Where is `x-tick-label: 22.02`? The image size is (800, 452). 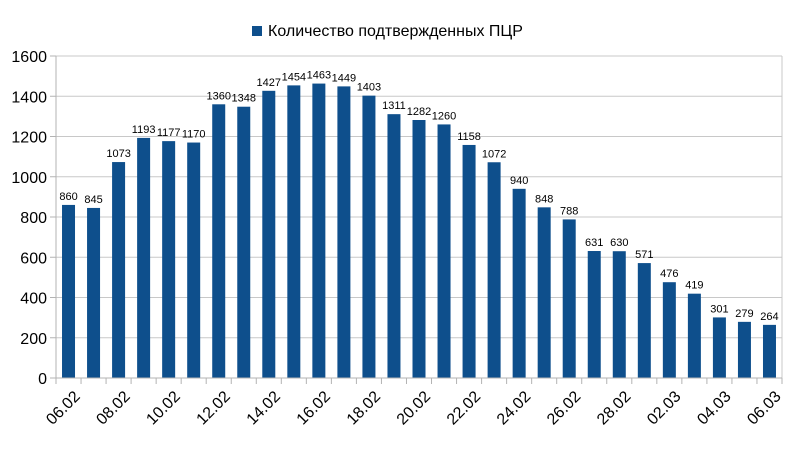 x-tick-label: 22.02 is located at coordinates (464, 408).